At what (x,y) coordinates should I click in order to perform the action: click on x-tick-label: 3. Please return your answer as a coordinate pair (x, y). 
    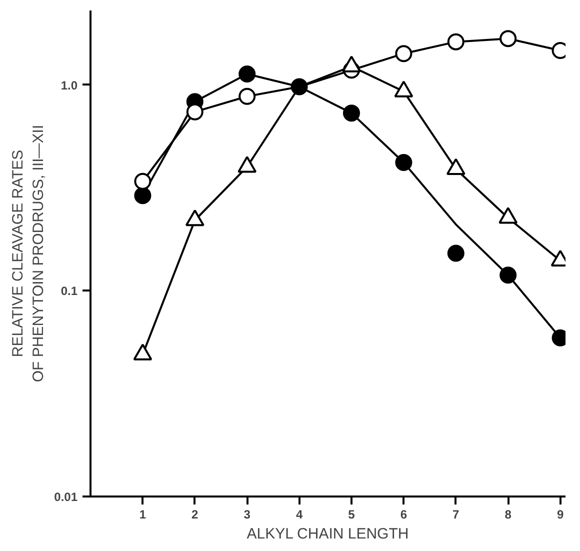
    Looking at the image, I should click on (247, 515).